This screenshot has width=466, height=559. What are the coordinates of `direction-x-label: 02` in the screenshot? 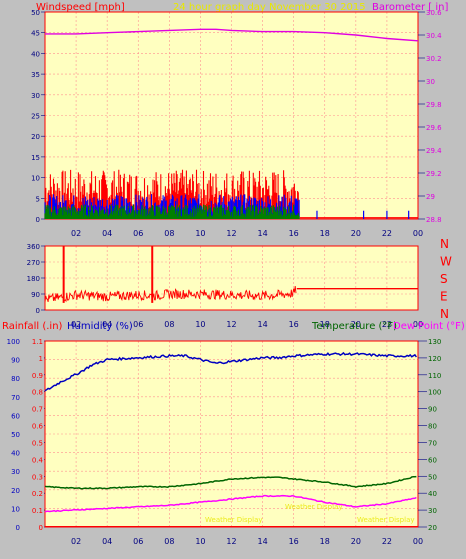 It's located at (76, 324).